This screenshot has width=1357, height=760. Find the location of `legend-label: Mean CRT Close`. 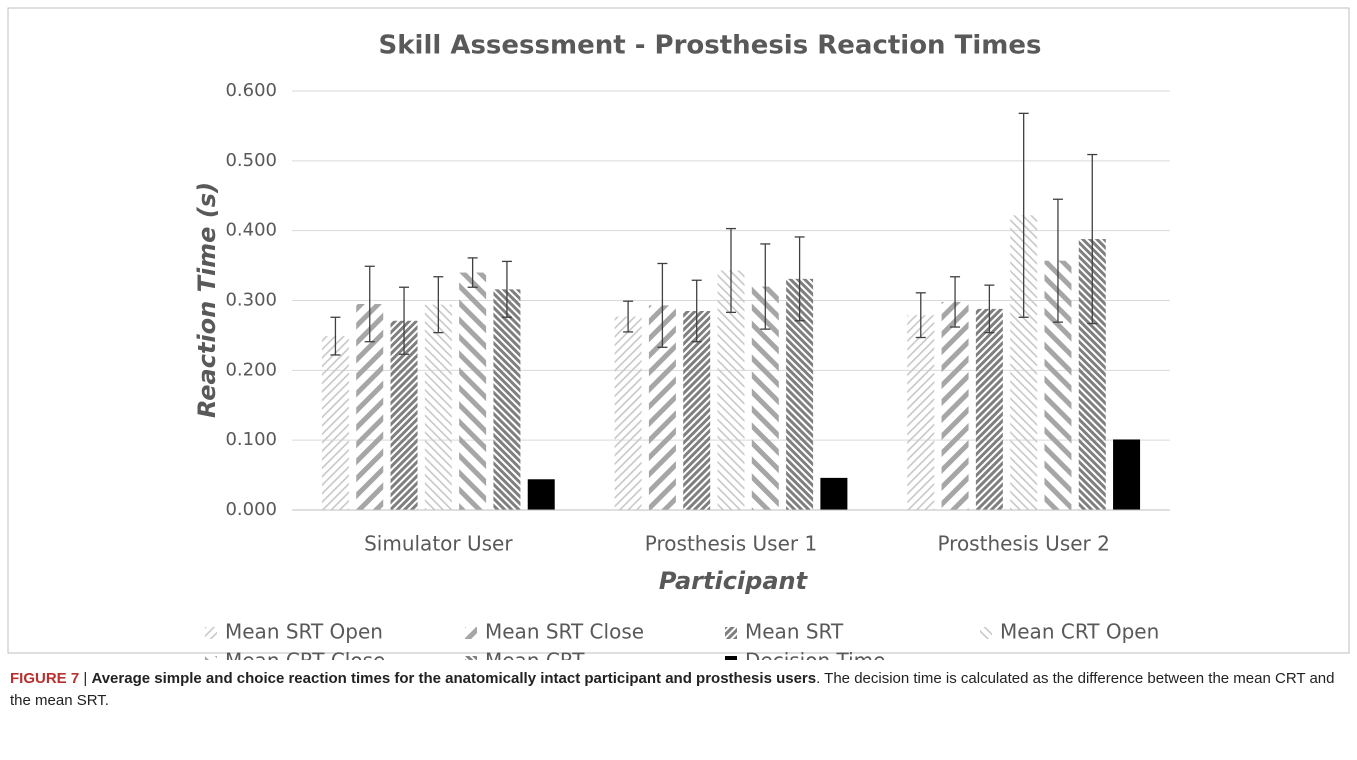

legend-label: Mean CRT Close is located at coordinates (305, 655).